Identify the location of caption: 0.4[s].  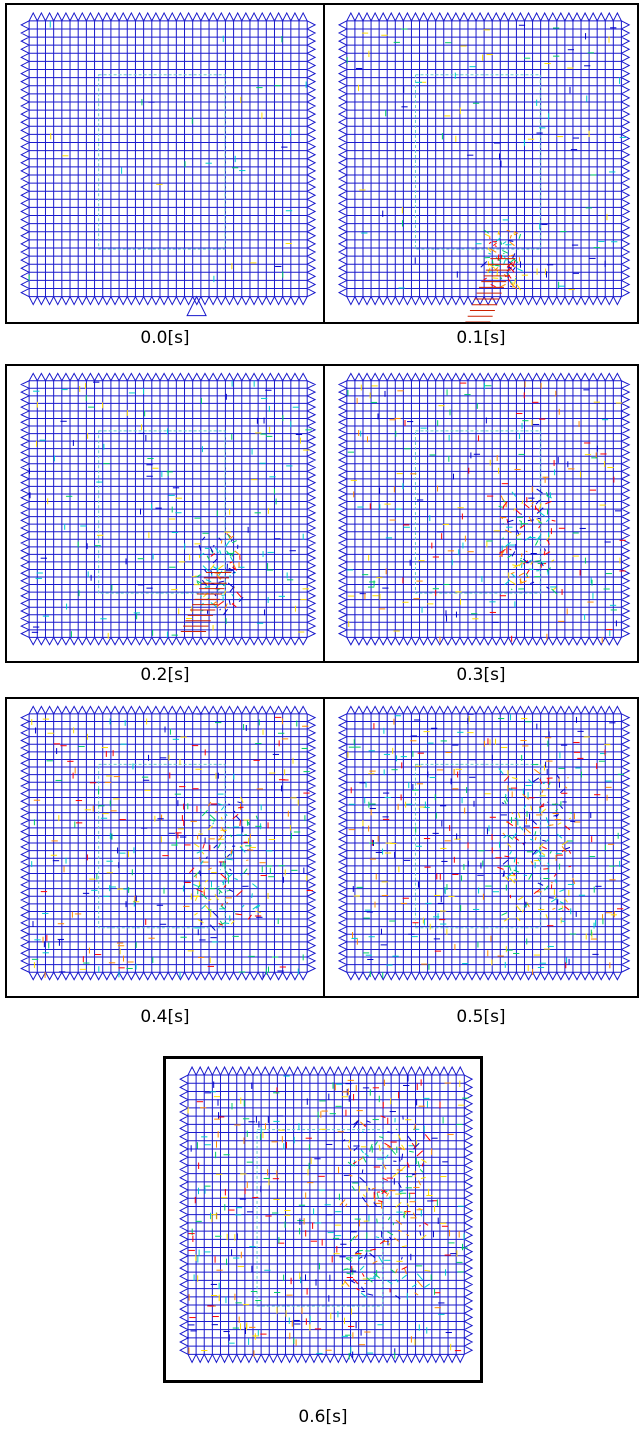
(165, 1017).